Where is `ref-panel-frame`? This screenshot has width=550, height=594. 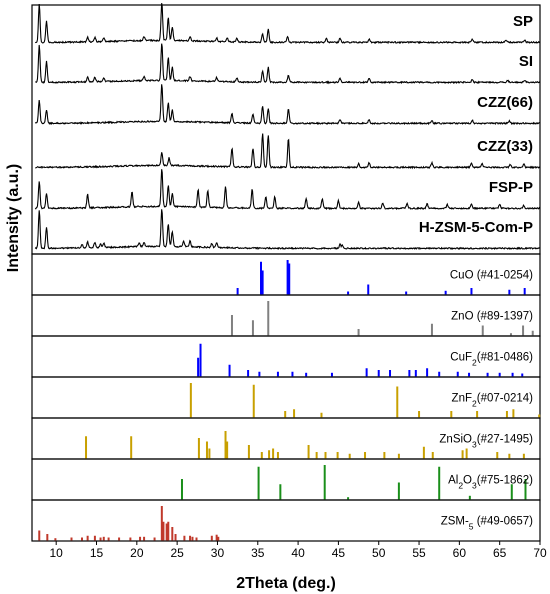
ref-panel-frame is located at coordinates (286, 520).